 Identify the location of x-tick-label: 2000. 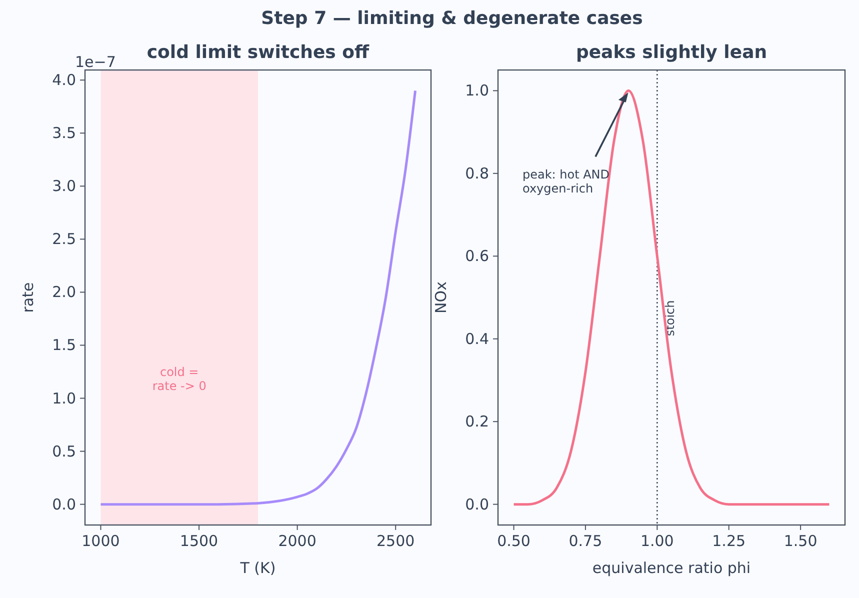
(297, 541).